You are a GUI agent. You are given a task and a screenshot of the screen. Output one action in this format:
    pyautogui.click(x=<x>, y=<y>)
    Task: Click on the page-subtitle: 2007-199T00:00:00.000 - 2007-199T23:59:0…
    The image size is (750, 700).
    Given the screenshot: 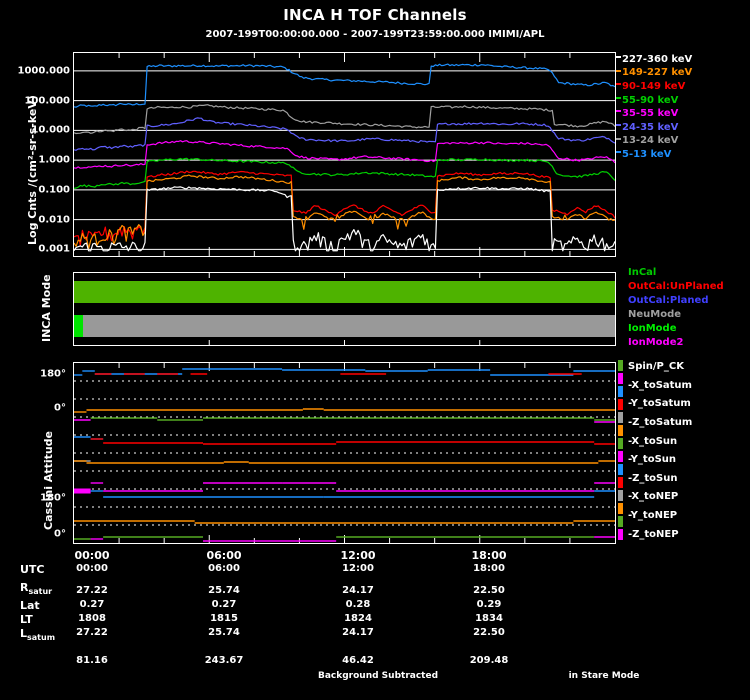 What is the action you would take?
    pyautogui.click(x=375, y=34)
    